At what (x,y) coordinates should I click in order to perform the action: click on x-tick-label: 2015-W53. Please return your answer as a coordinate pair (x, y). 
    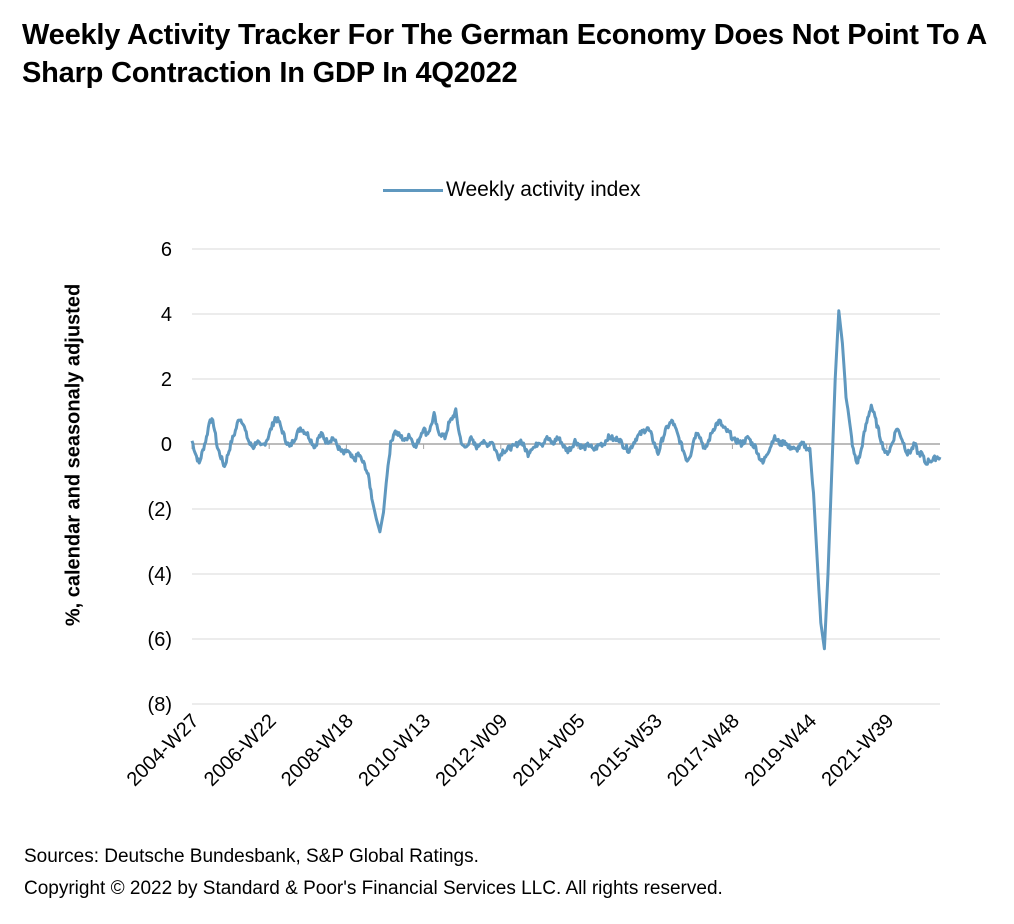
    Looking at the image, I should click on (626, 750).